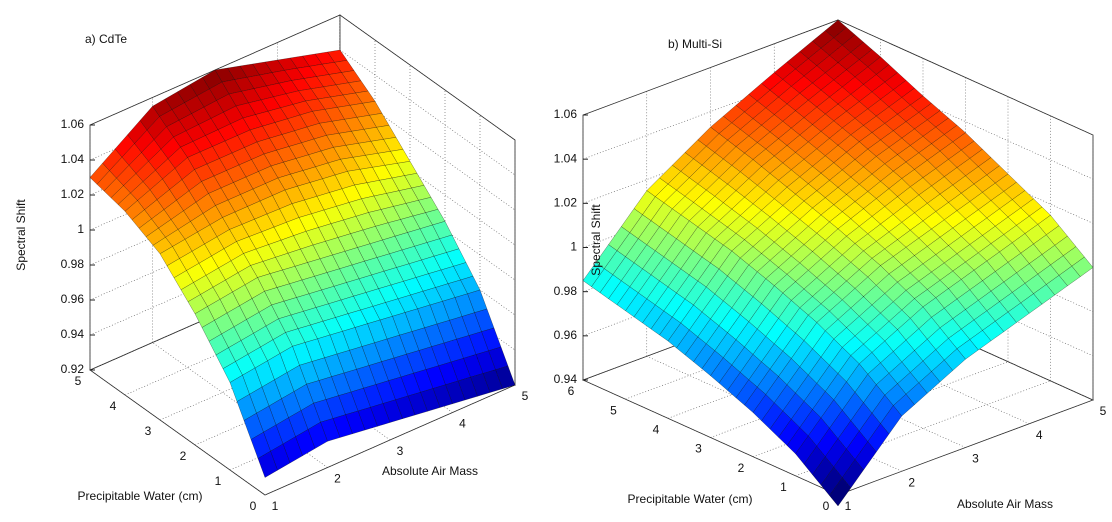  What do you see at coordinates (571, 391) in the screenshot?
I see `y-tick-label: 6` at bounding box center [571, 391].